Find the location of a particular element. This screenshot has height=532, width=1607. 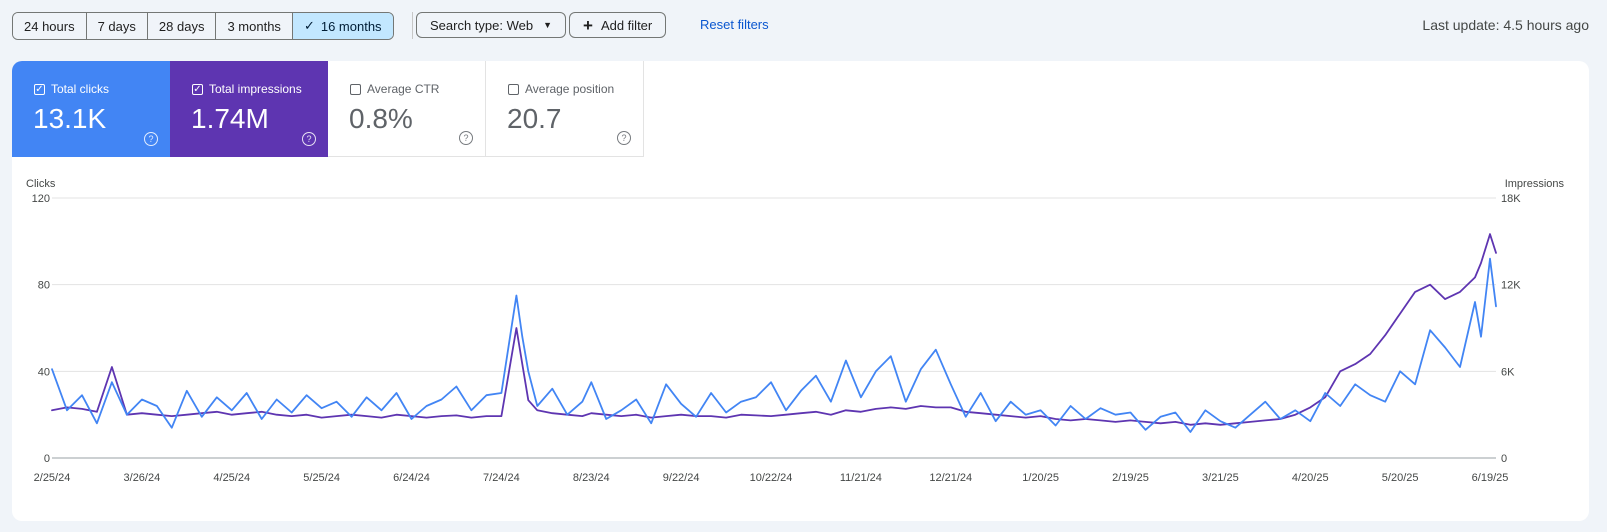

x-tick-label: 3/26/24 is located at coordinates (142, 478).